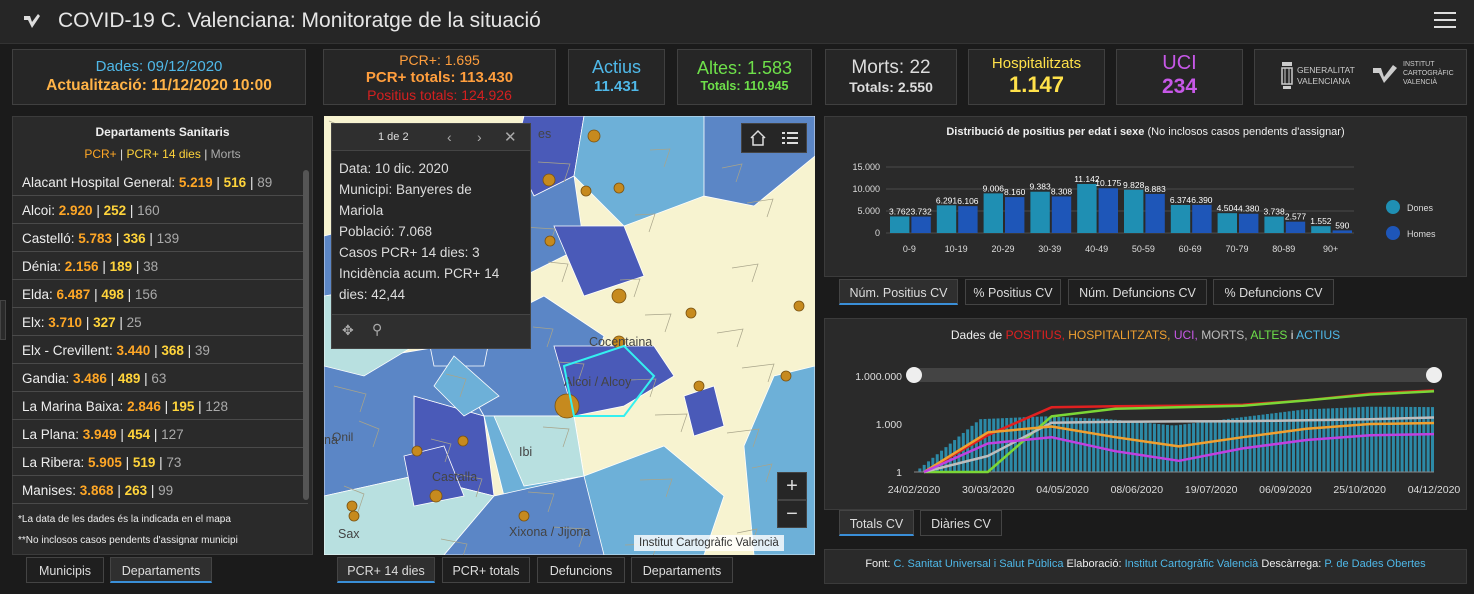  Describe the element at coordinates (1445, 21) in the screenshot. I see `hamburger-menu-icon` at that location.